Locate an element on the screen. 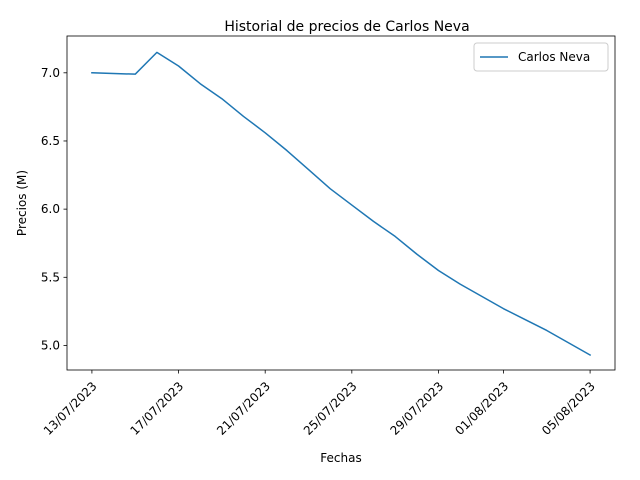 The width and height of the screenshot is (640, 480). chart-title: Historial de precios de Carlos Neva is located at coordinates (346, 27).